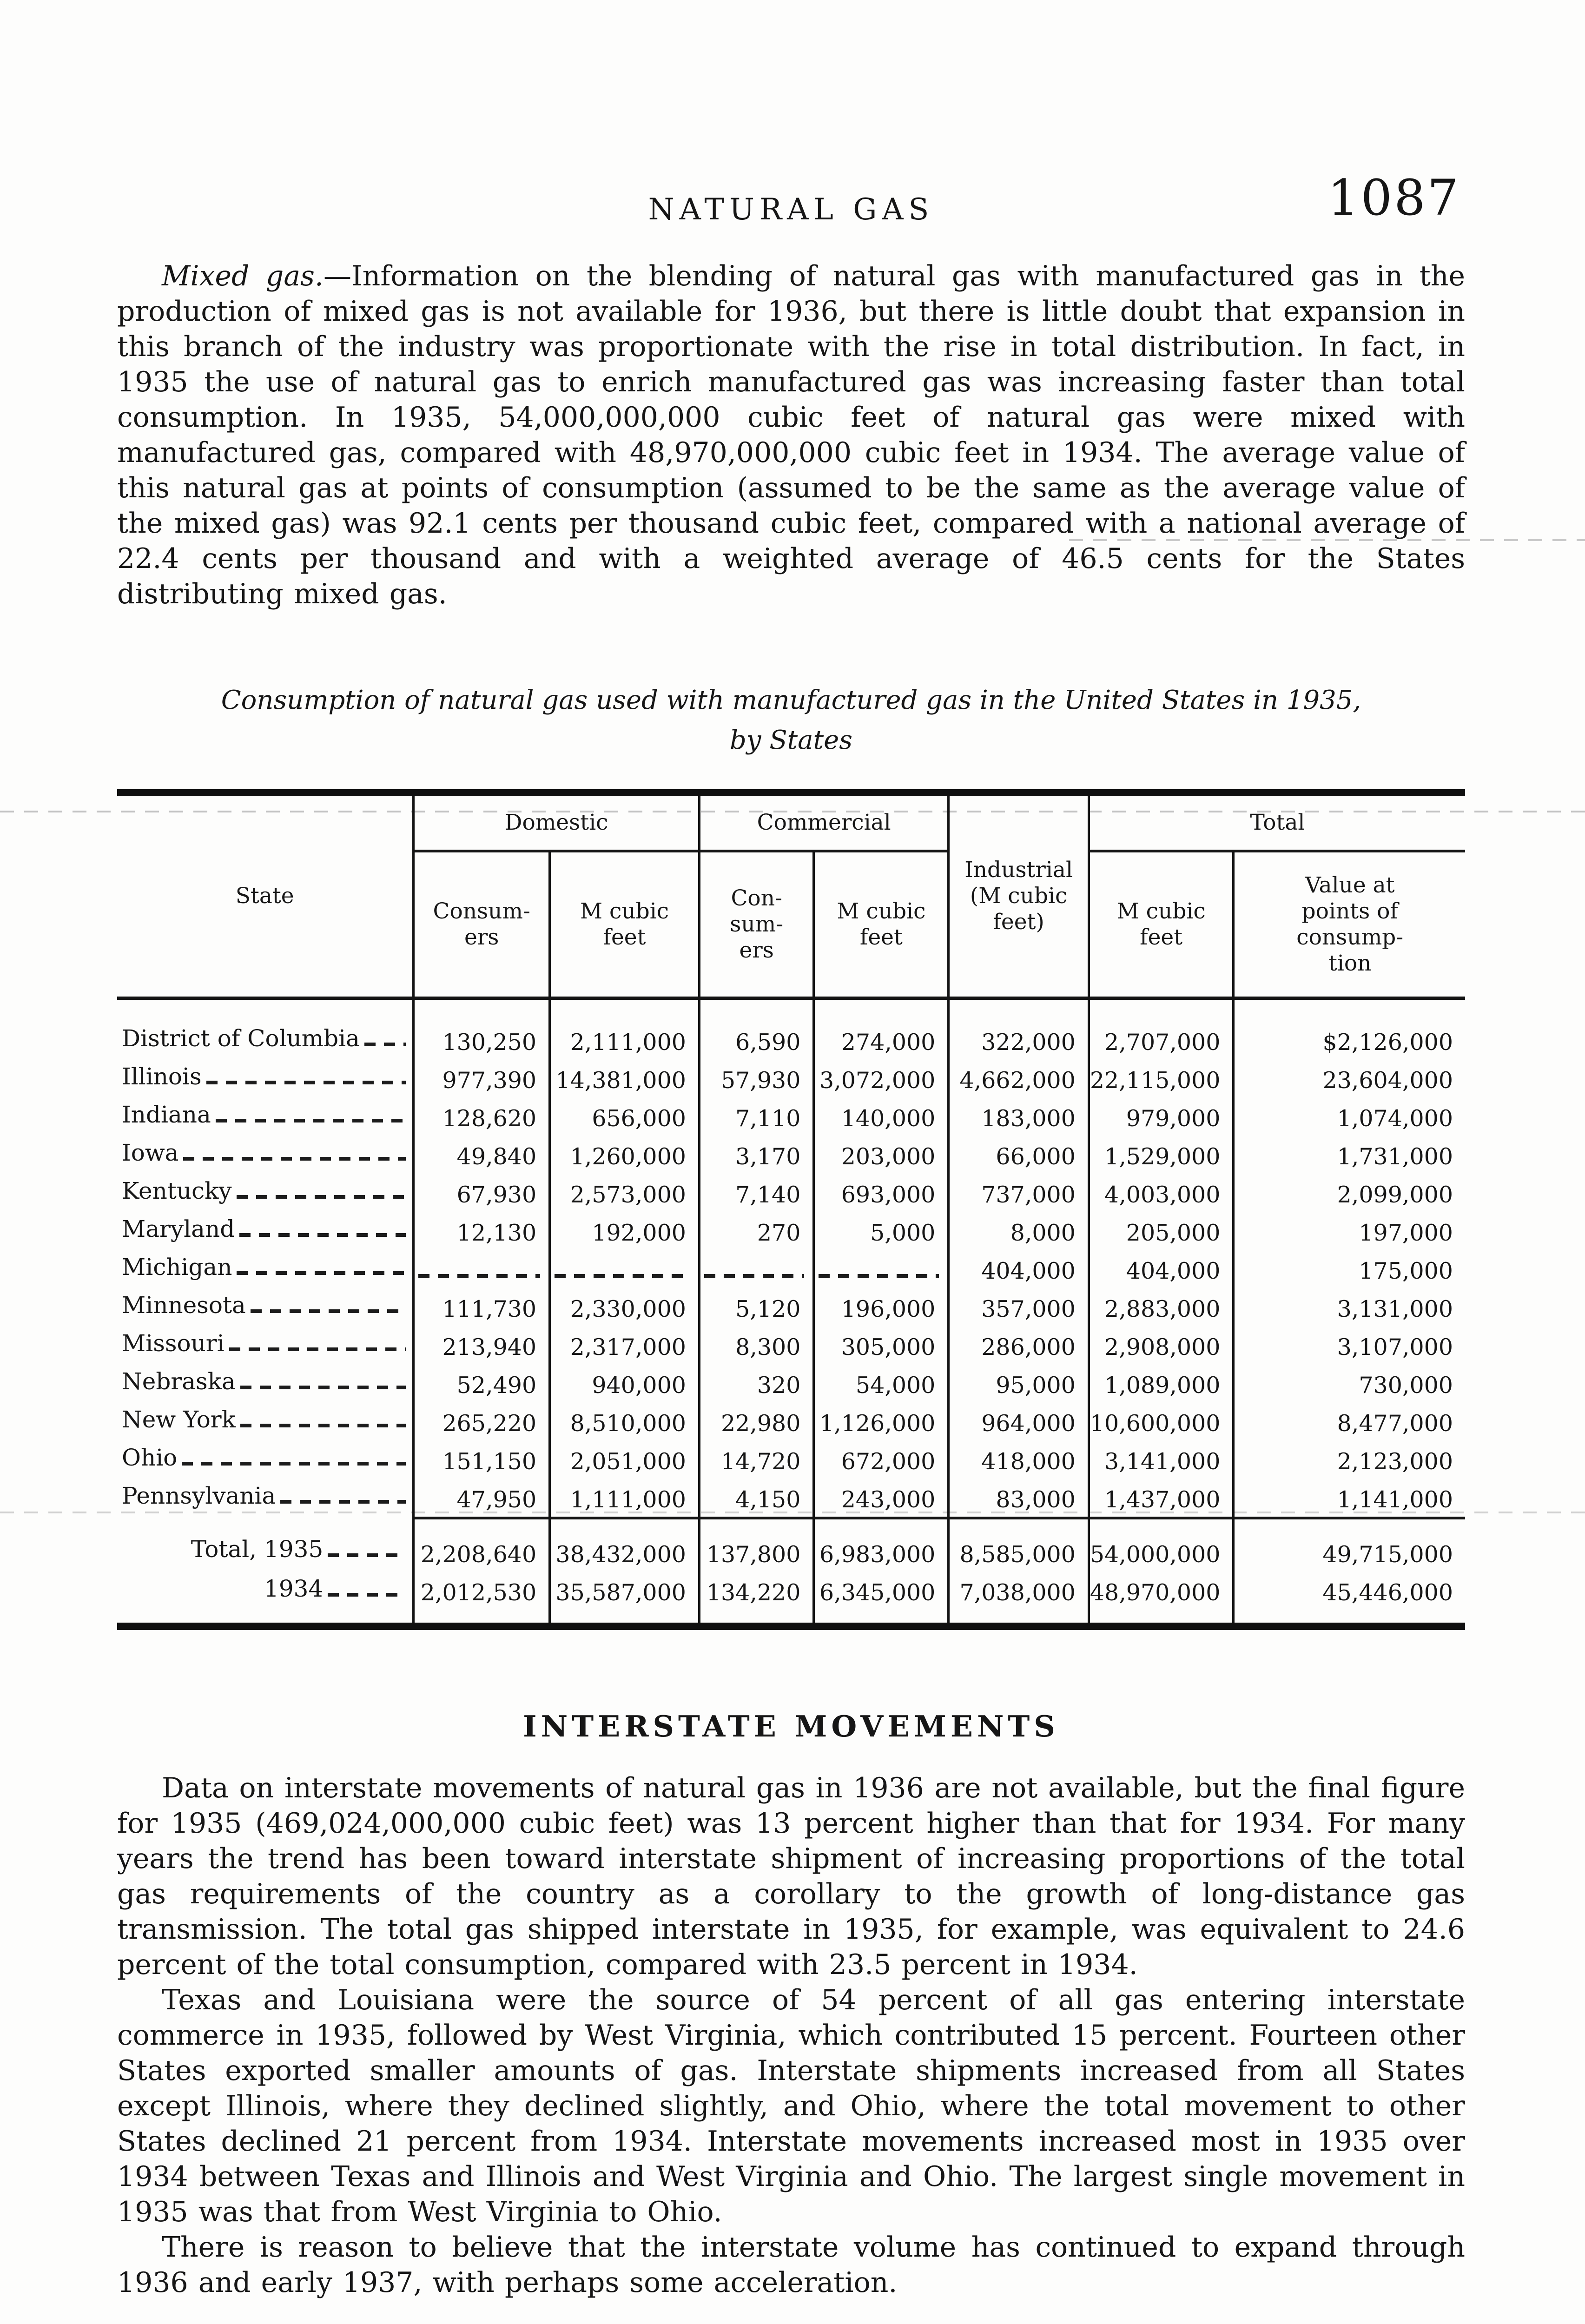 The height and width of the screenshot is (2324, 1585). Describe the element at coordinates (880, 1231) in the screenshot. I see `cell-commercial-mcf: 5,000` at that location.